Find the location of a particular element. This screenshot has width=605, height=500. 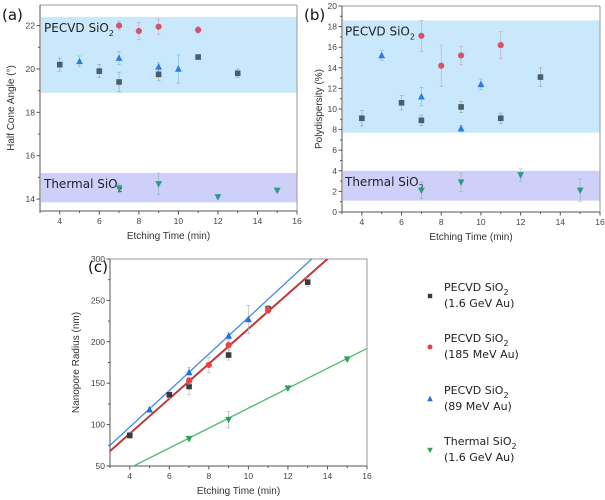

legend-item: PECVD SiO2(1.6 GeV Au) is located at coordinates (470, 295).